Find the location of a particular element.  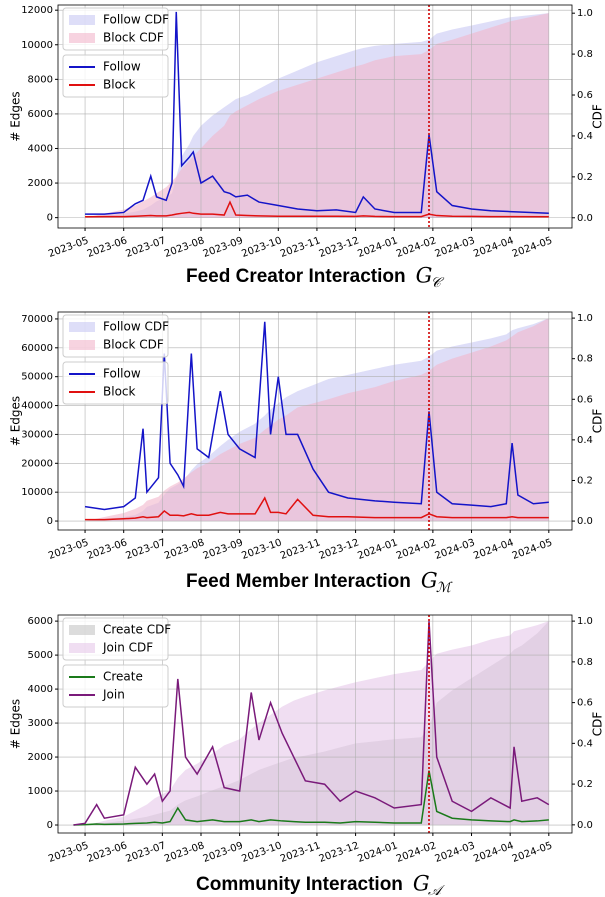

y-tick-label: 10000 is located at coordinates (37, 492).